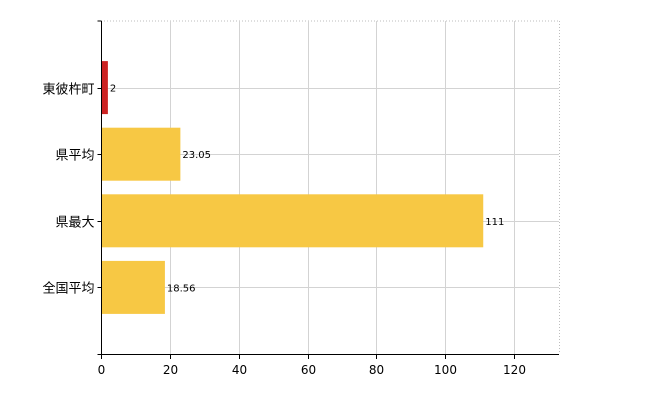  I want to click on x-tick-label: 0, so click(102, 370).